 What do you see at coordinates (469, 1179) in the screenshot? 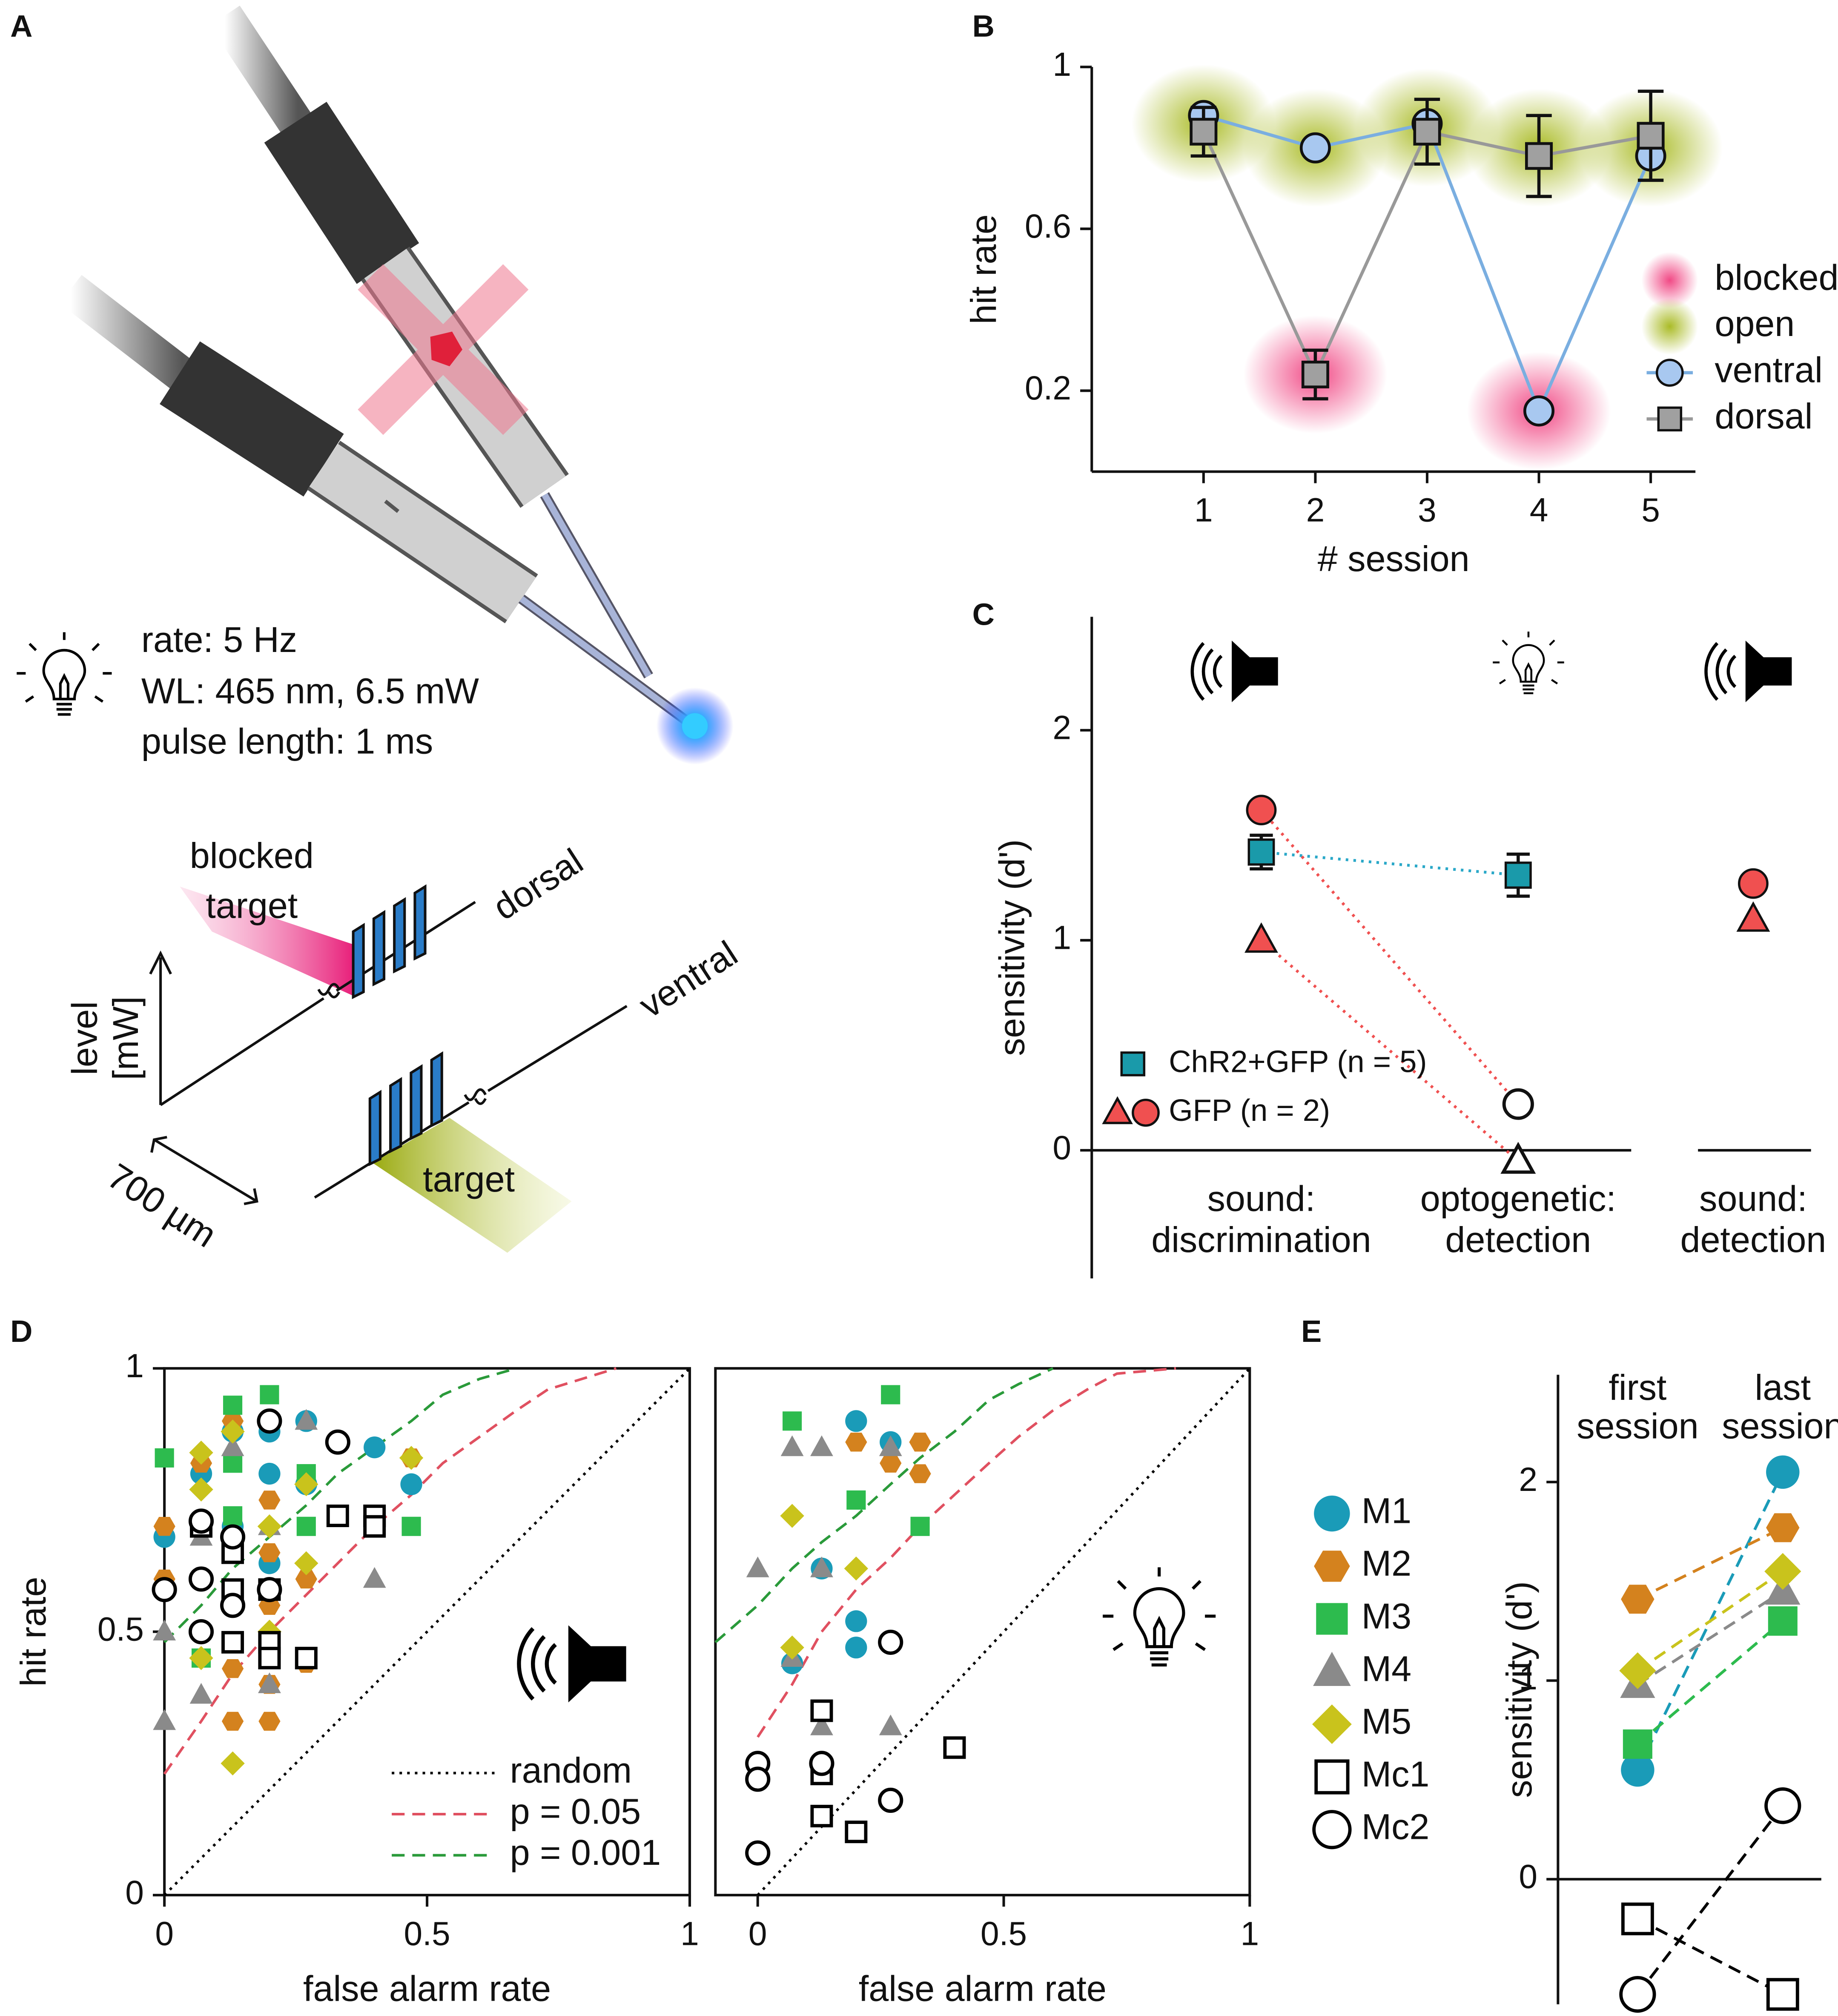
I see `diagram-label: target` at bounding box center [469, 1179].